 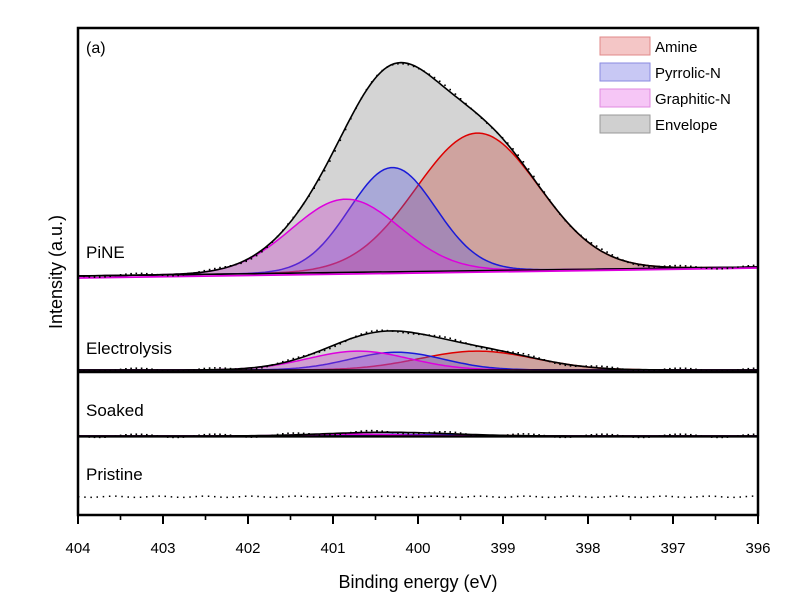 What do you see at coordinates (587, 548) in the screenshot?
I see `x-tick-label: 398` at bounding box center [587, 548].